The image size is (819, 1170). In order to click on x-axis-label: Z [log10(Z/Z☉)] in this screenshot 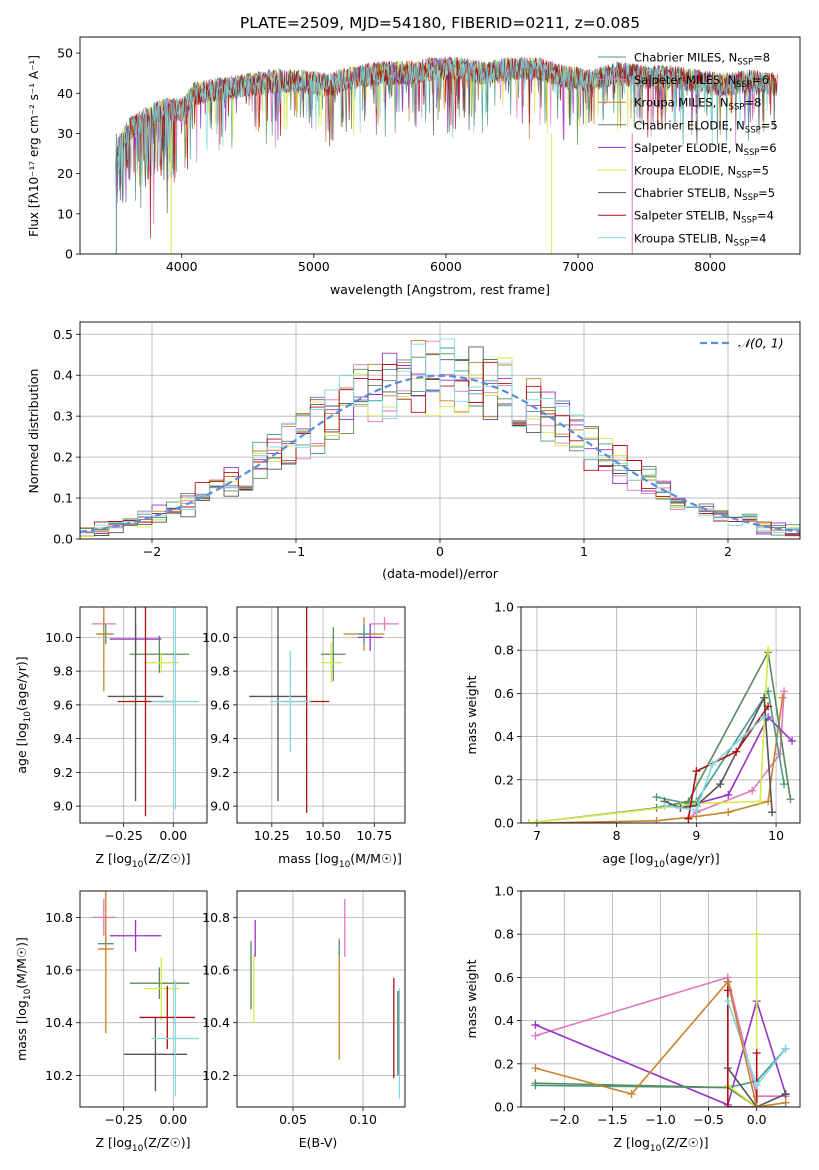, I will do `click(660, 1144)`.